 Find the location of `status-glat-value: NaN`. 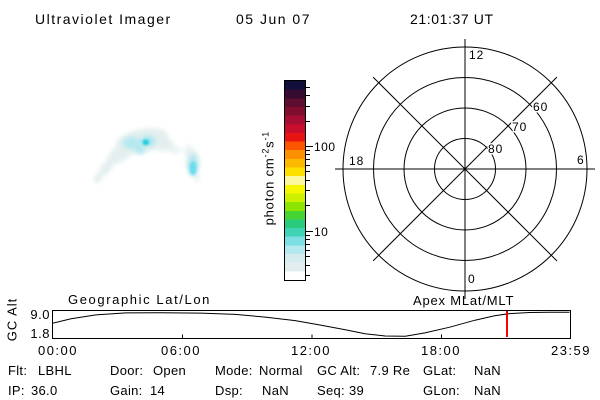

status-glat-value: NaN is located at coordinates (487, 370).